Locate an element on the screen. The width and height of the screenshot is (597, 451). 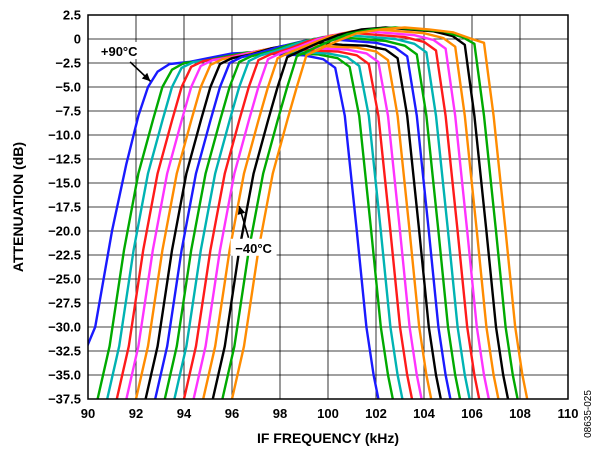
y-tick-label: −27.5 is located at coordinates (64, 303).